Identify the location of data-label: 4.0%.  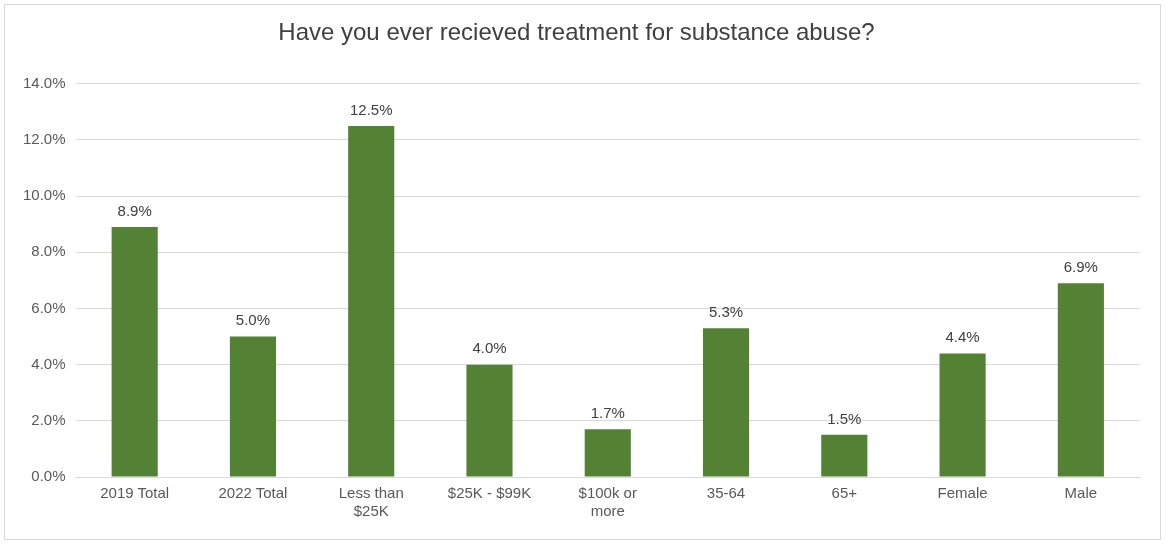
(489, 348).